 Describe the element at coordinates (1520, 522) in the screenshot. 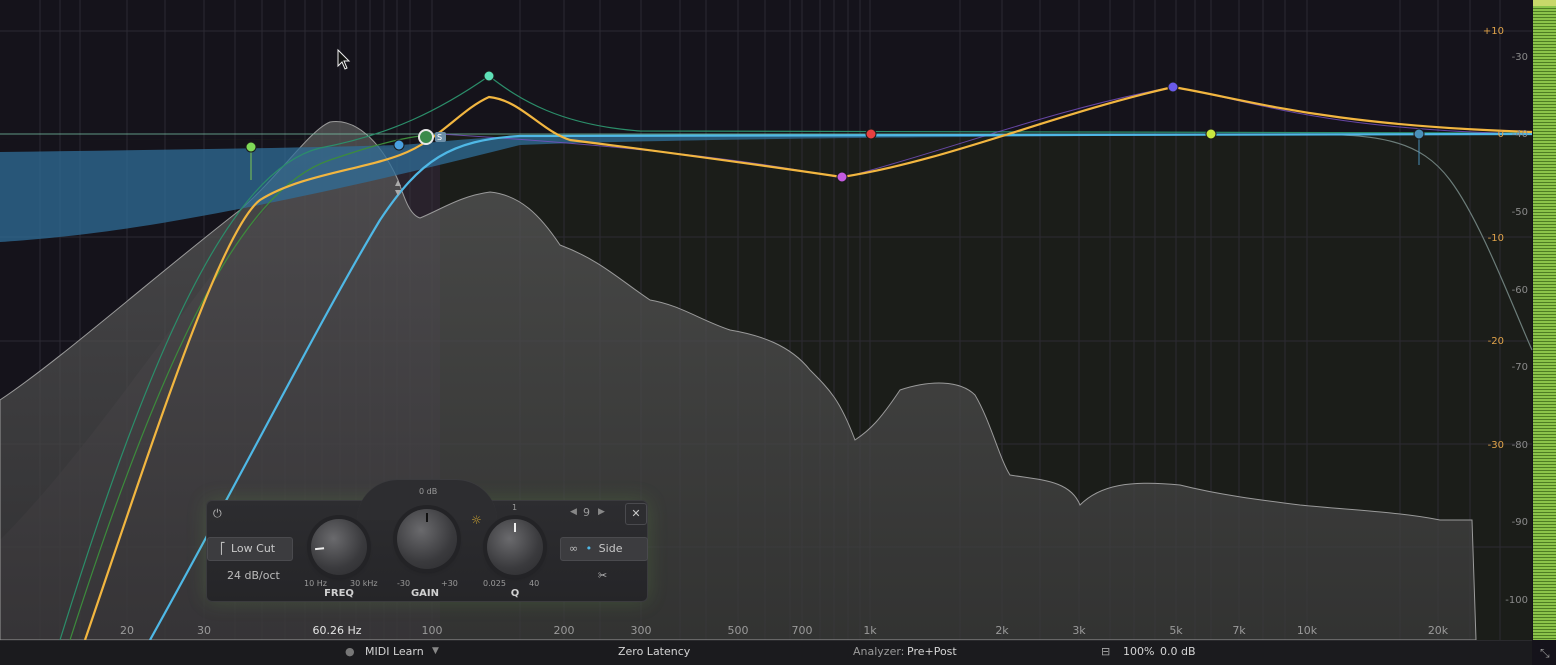

I see `db-scale-label: -90` at that location.